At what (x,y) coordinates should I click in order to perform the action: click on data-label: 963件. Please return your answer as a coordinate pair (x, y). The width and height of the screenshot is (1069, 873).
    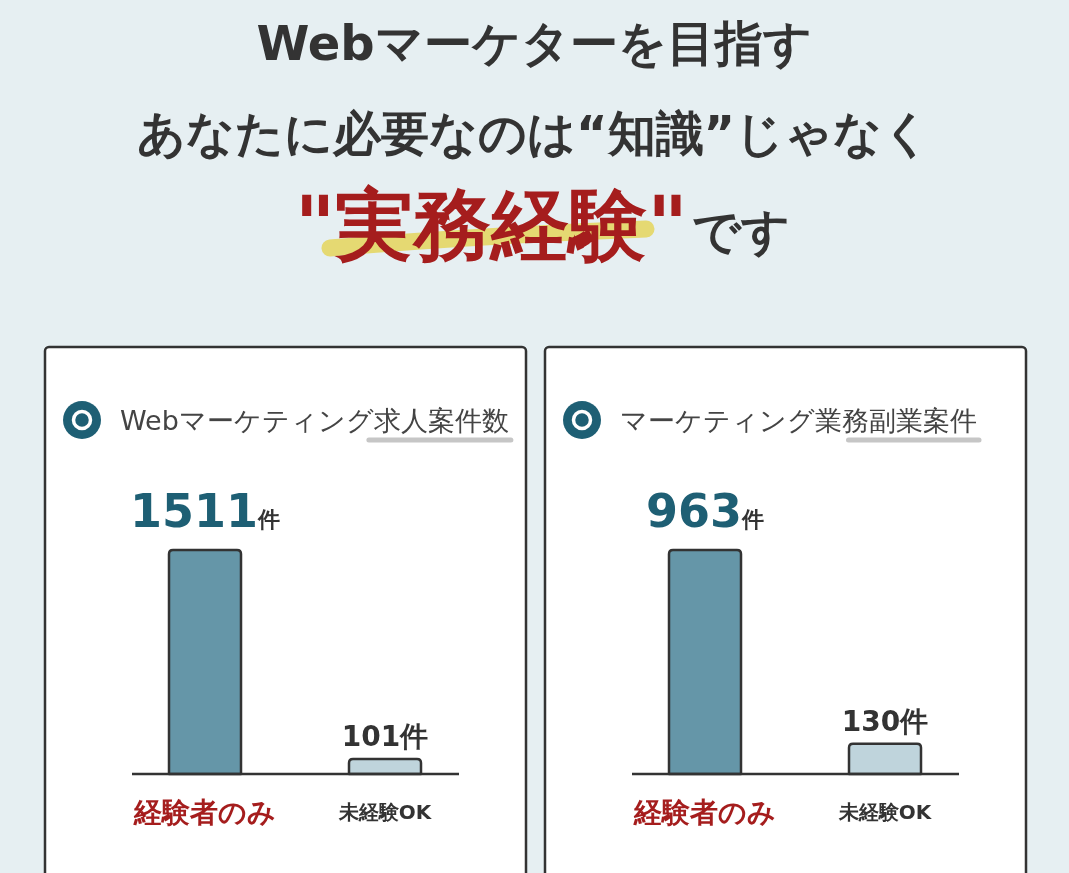
    Looking at the image, I should click on (705, 511).